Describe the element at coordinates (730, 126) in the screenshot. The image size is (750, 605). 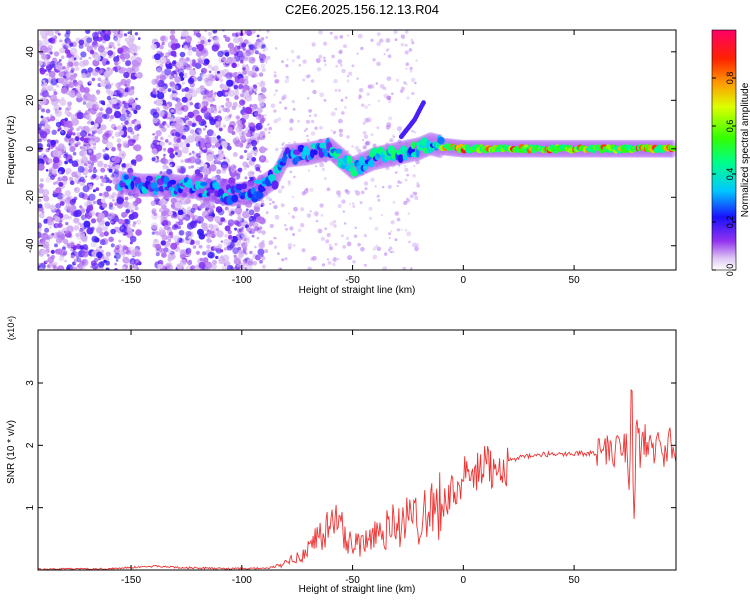
I see `colorbar-tick-label: 0.6` at that location.